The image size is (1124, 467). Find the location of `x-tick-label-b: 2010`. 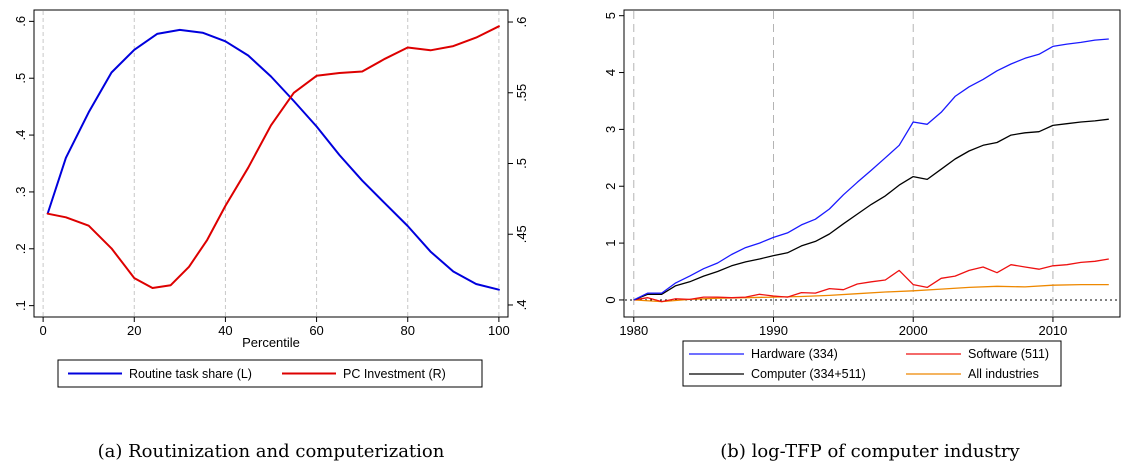

x-tick-label-b: 2010 is located at coordinates (1052, 330).